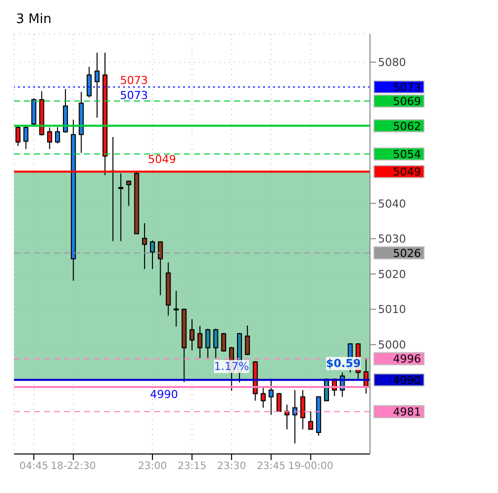 This screenshot has width=498, height=493. I want to click on annotation: $0.59, so click(343, 363).